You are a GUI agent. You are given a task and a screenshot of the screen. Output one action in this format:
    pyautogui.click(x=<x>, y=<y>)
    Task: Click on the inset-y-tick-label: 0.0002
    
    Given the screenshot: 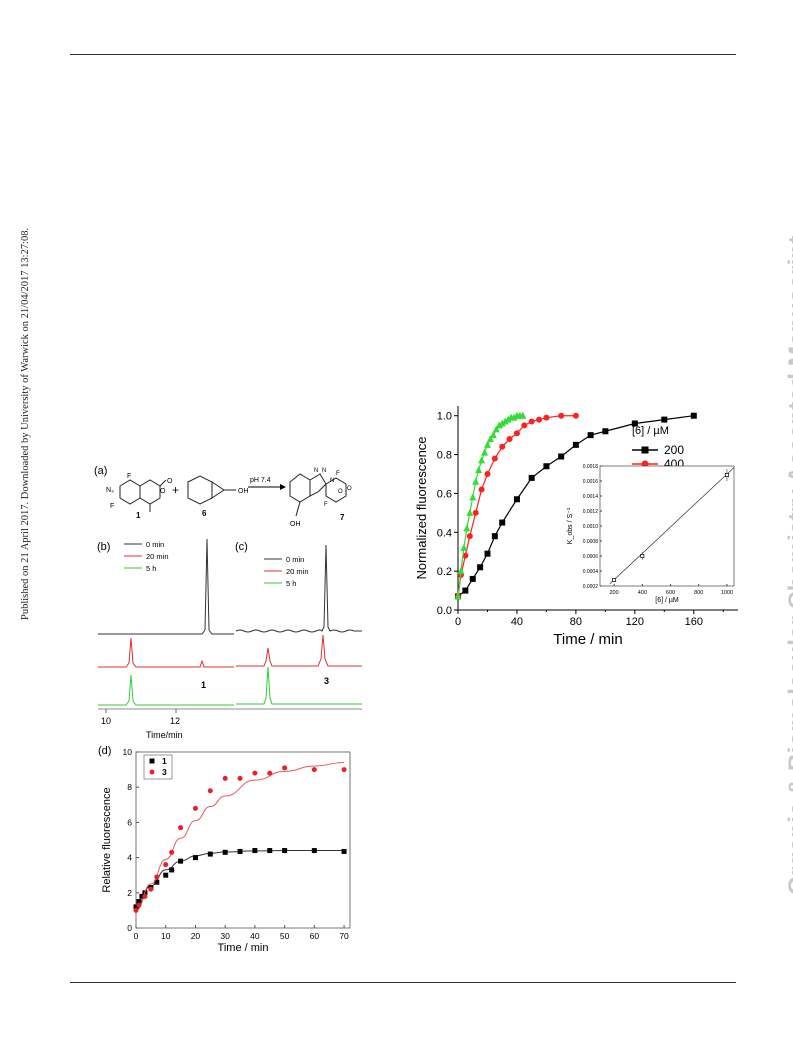 What is the action you would take?
    pyautogui.click(x=591, y=587)
    